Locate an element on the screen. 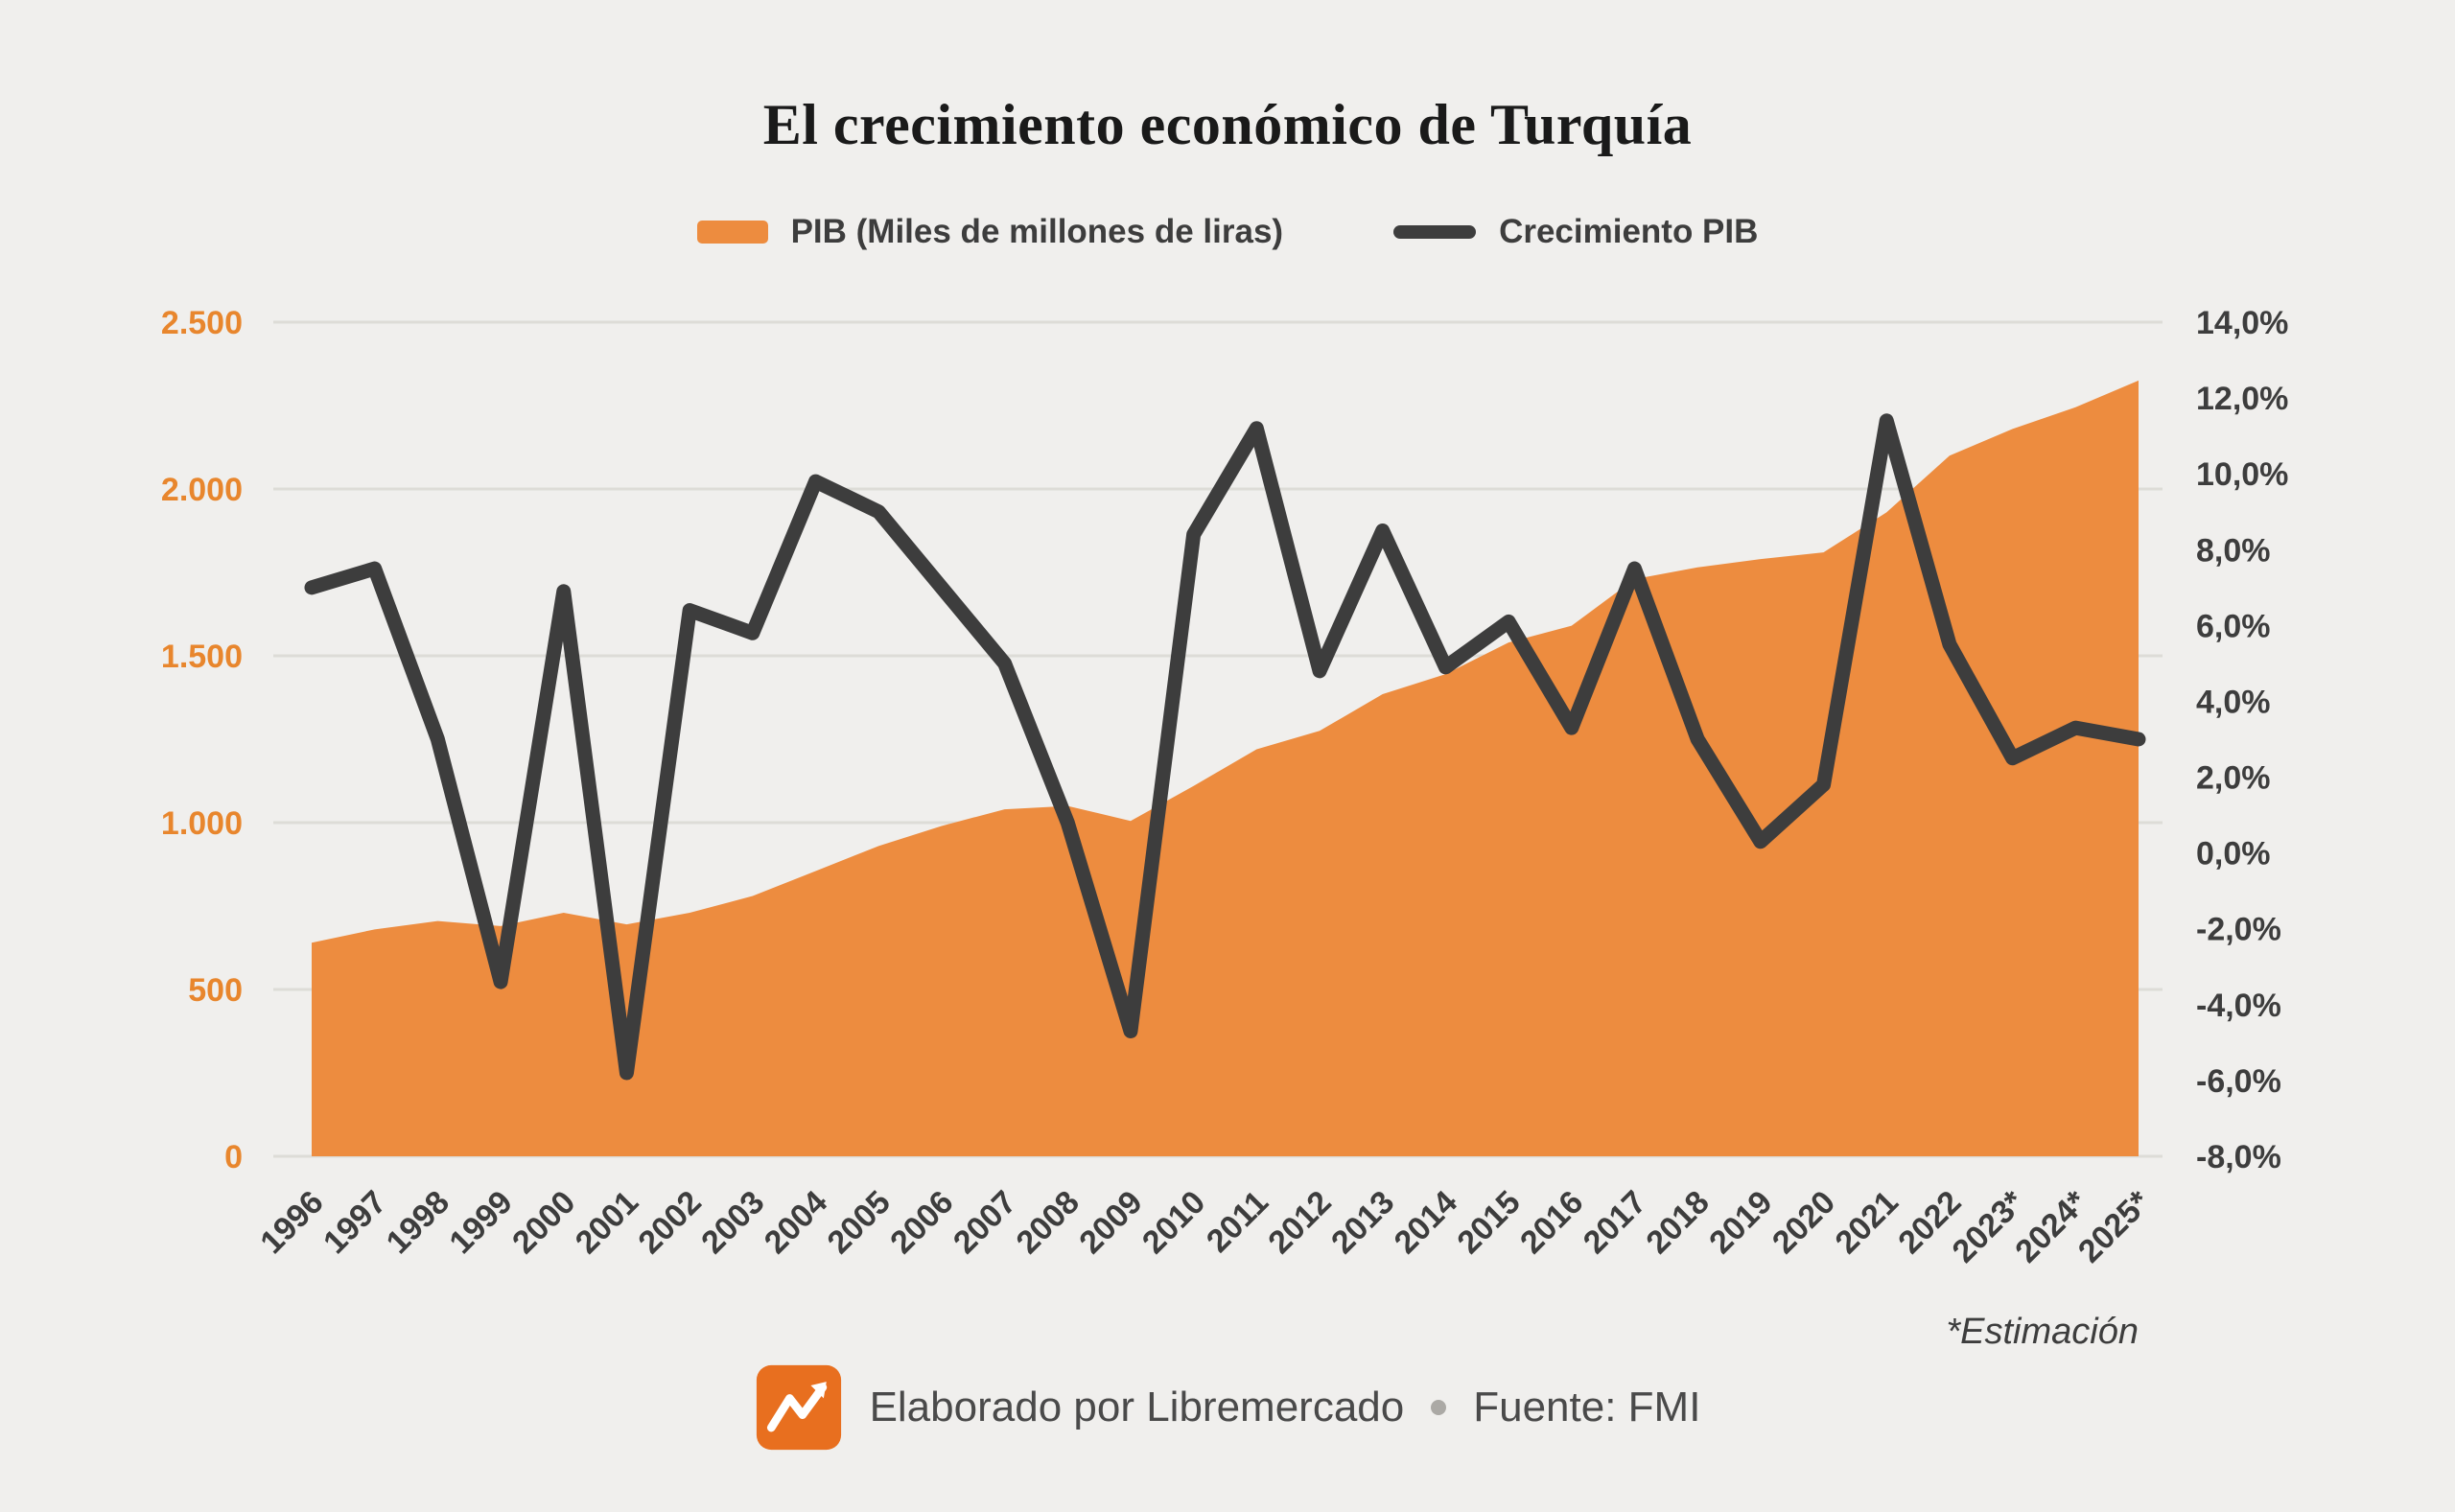  x-axis-label: 2023* is located at coordinates (1989, 1226).